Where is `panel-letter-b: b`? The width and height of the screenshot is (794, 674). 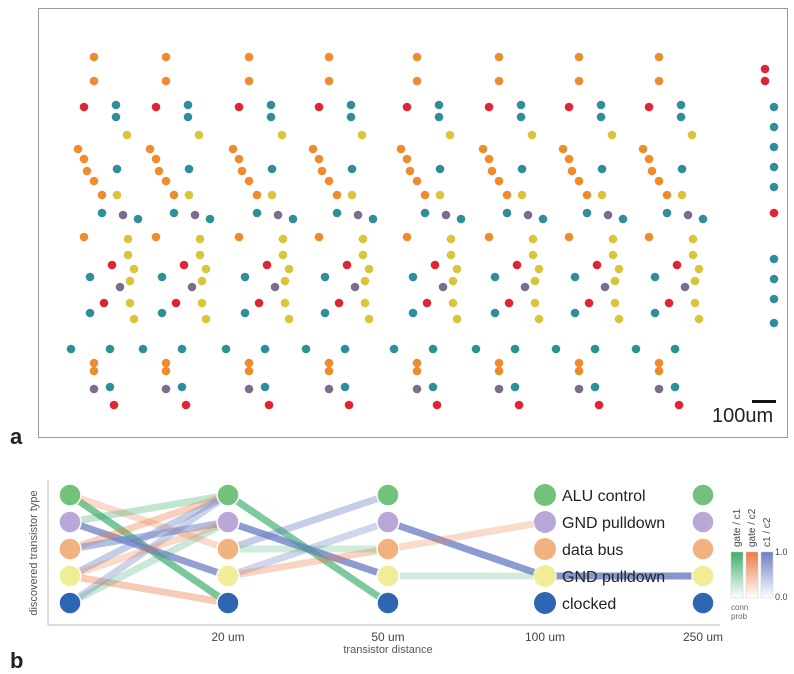 panel-letter-b: b is located at coordinates (17, 660).